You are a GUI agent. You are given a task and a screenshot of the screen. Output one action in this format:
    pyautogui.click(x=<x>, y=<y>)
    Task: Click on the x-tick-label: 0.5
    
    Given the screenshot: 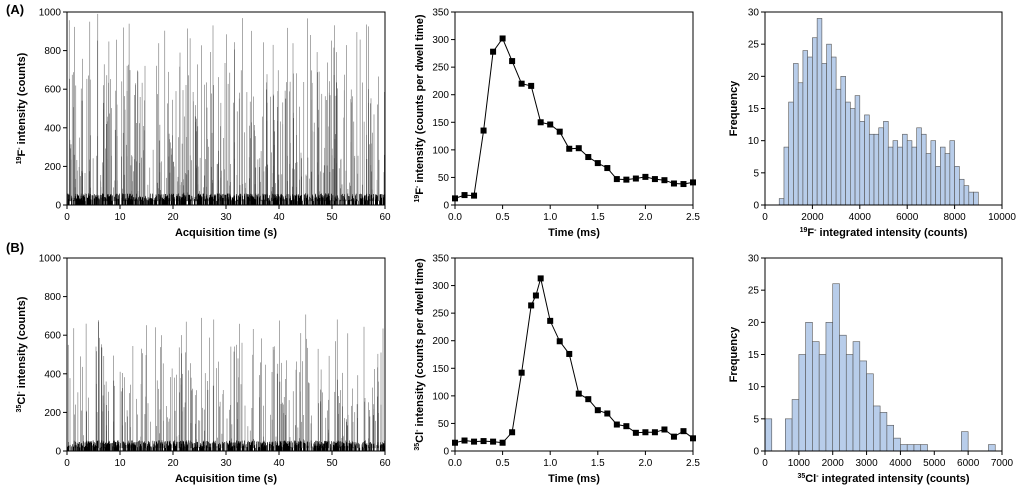 What is the action you would take?
    pyautogui.click(x=503, y=217)
    